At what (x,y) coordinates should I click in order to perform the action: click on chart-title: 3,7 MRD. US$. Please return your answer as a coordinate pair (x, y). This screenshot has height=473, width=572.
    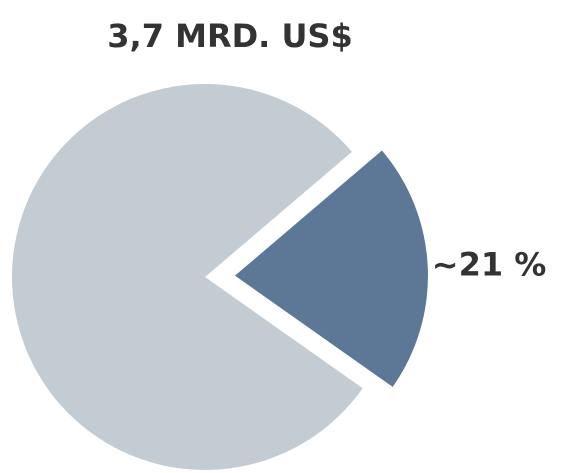
    Looking at the image, I should click on (229, 36).